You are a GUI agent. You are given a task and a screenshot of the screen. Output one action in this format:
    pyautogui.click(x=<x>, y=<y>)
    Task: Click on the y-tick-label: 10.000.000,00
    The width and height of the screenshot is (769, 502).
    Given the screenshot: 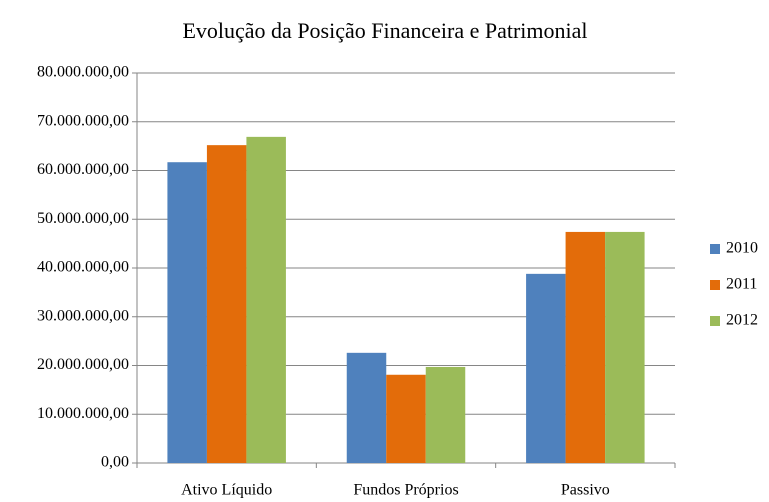 What is the action you would take?
    pyautogui.click(x=83, y=413)
    